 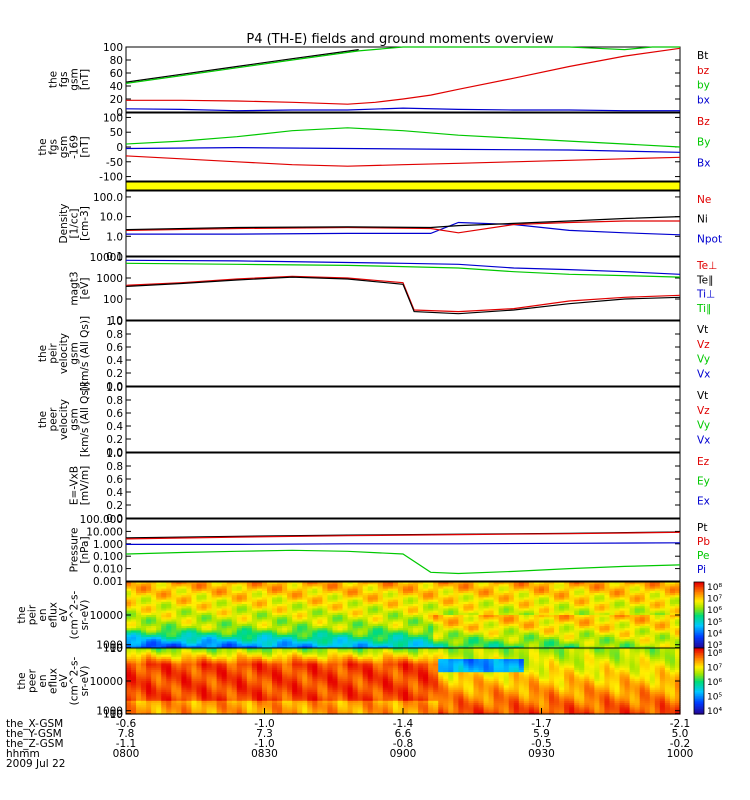 What do you see at coordinates (403, 485) in the screenshot?
I see `panel-frame` at bounding box center [403, 485].